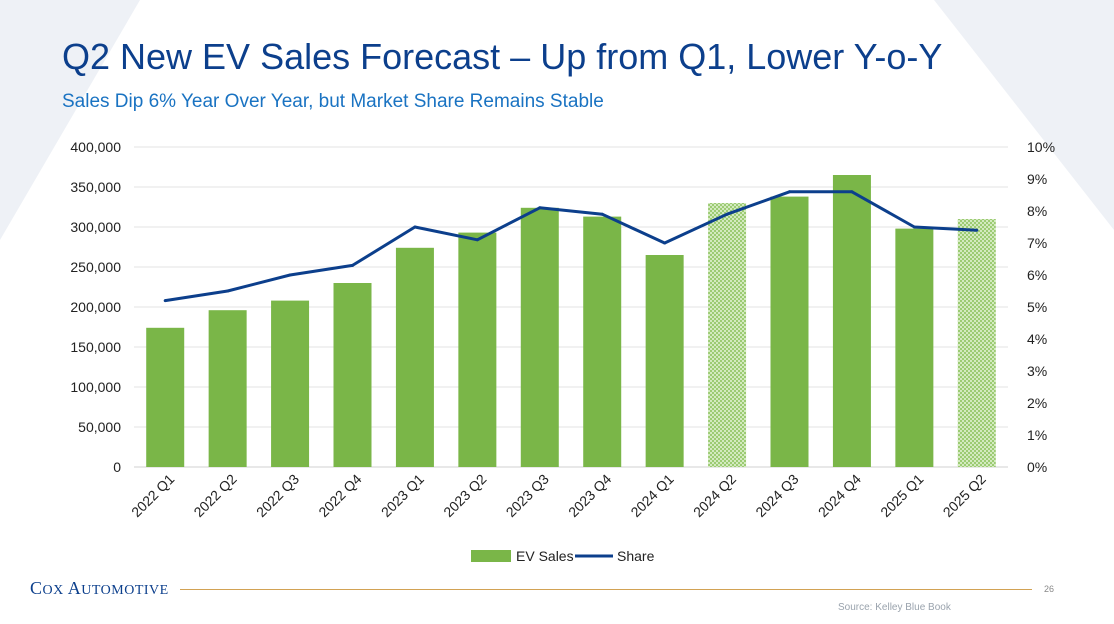 The height and width of the screenshot is (624, 1114). Describe the element at coordinates (1041, 147) in the screenshot. I see `y2-tick-label: 10%` at that location.